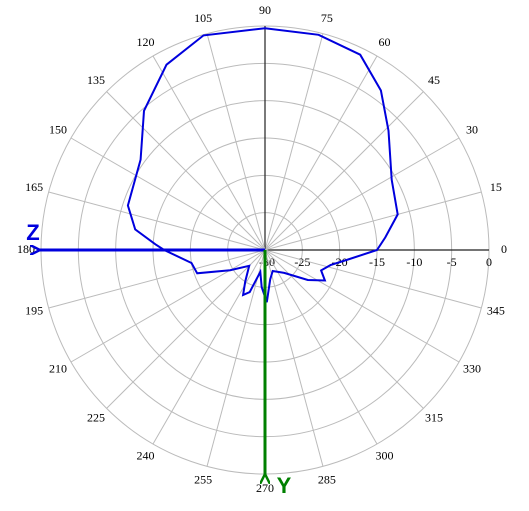 The height and width of the screenshot is (511, 529). I want to click on angle-tick-label: 0, so click(504, 249).